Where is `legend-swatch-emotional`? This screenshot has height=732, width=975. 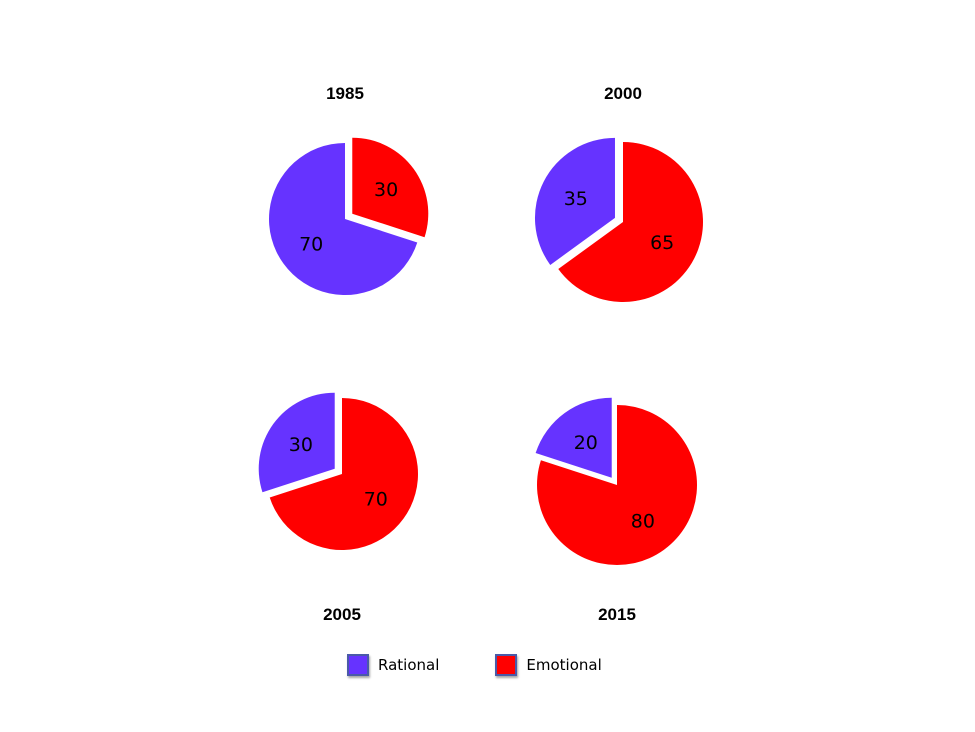
legend-swatch-emotional is located at coordinates (506, 665).